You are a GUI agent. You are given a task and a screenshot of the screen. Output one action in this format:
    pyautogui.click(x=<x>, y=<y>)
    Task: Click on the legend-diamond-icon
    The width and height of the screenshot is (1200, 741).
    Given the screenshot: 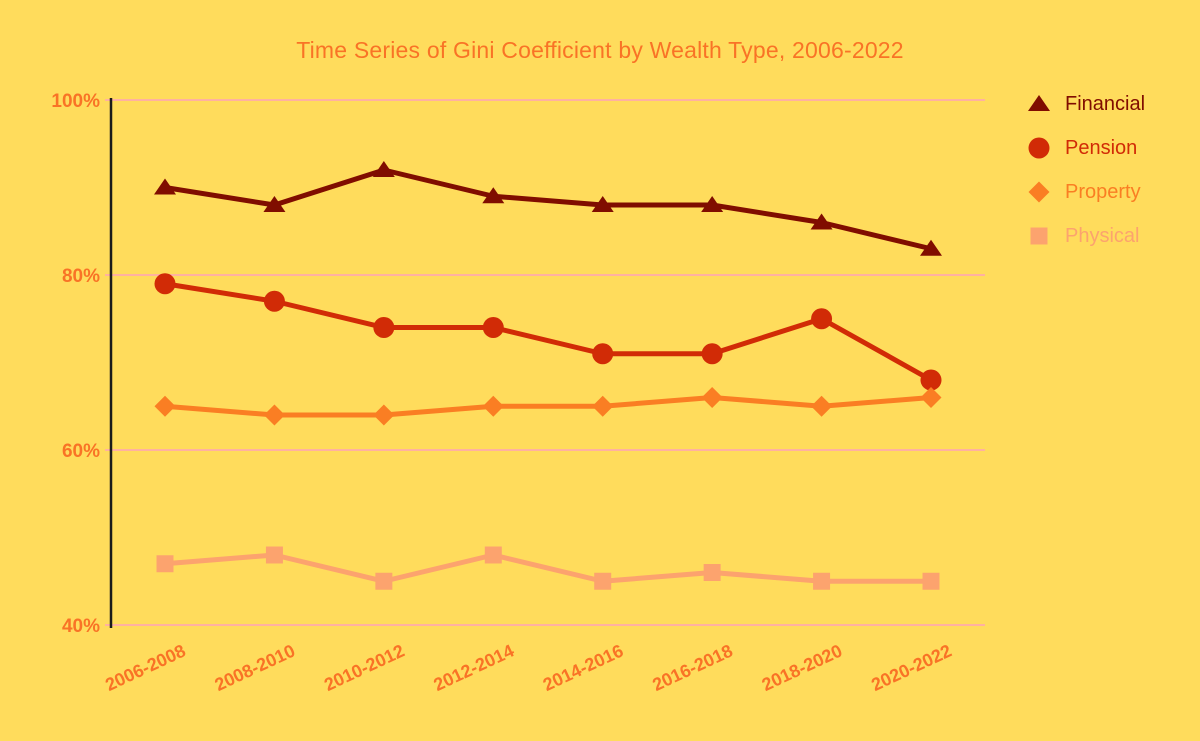 What is the action you would take?
    pyautogui.click(x=1039, y=192)
    